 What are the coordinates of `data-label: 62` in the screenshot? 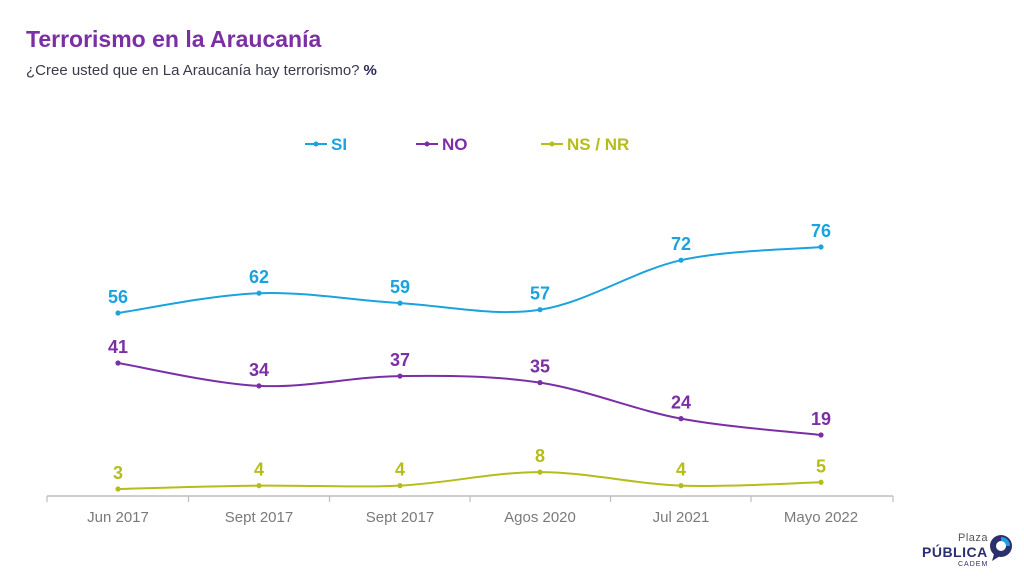 It's located at (259, 277).